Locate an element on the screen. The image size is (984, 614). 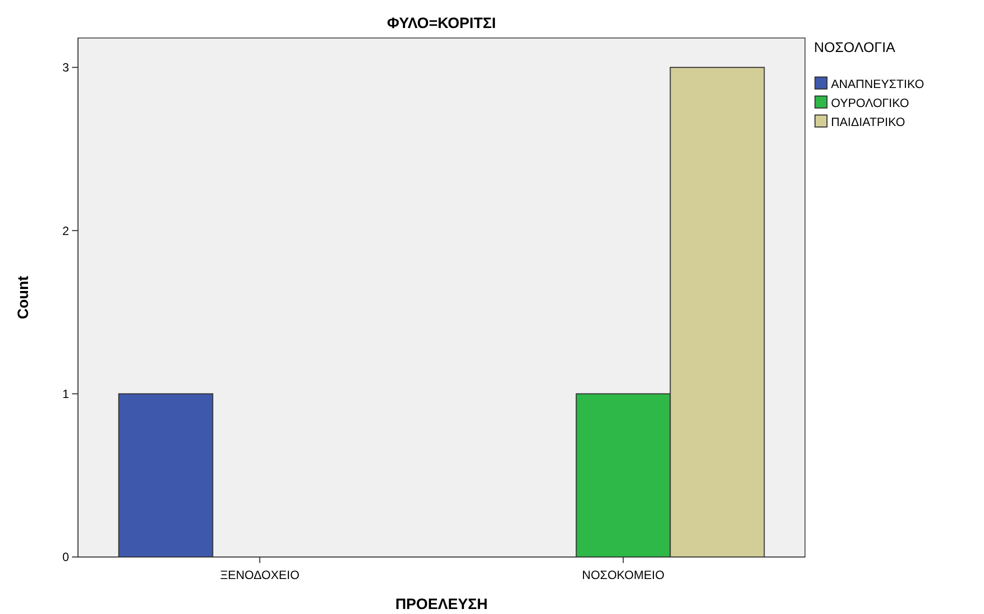
chart-title: ΦΥΛΟ=ΚΟΡΙΤΣΙ is located at coordinates (441, 23).